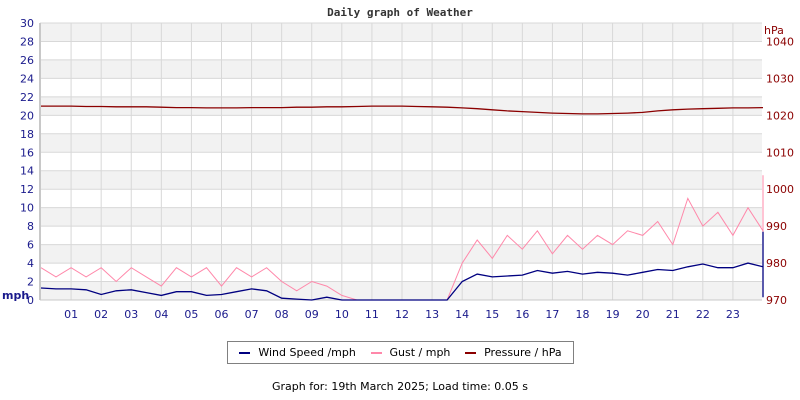 This screenshot has width=800, height=400. Describe the element at coordinates (30, 263) in the screenshot. I see `y-tick-label: 4` at that location.